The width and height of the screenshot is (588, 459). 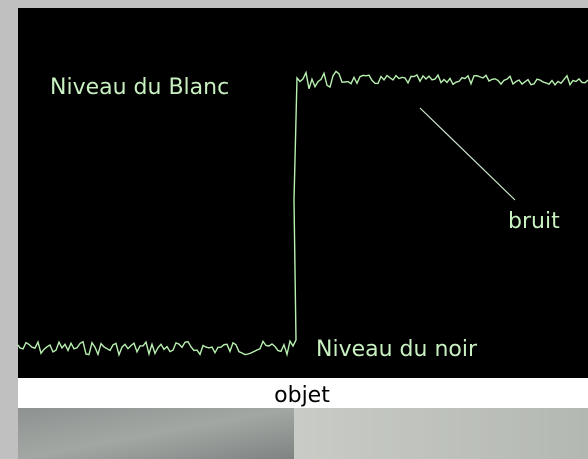 I want to click on object-bar, so click(x=303, y=393).